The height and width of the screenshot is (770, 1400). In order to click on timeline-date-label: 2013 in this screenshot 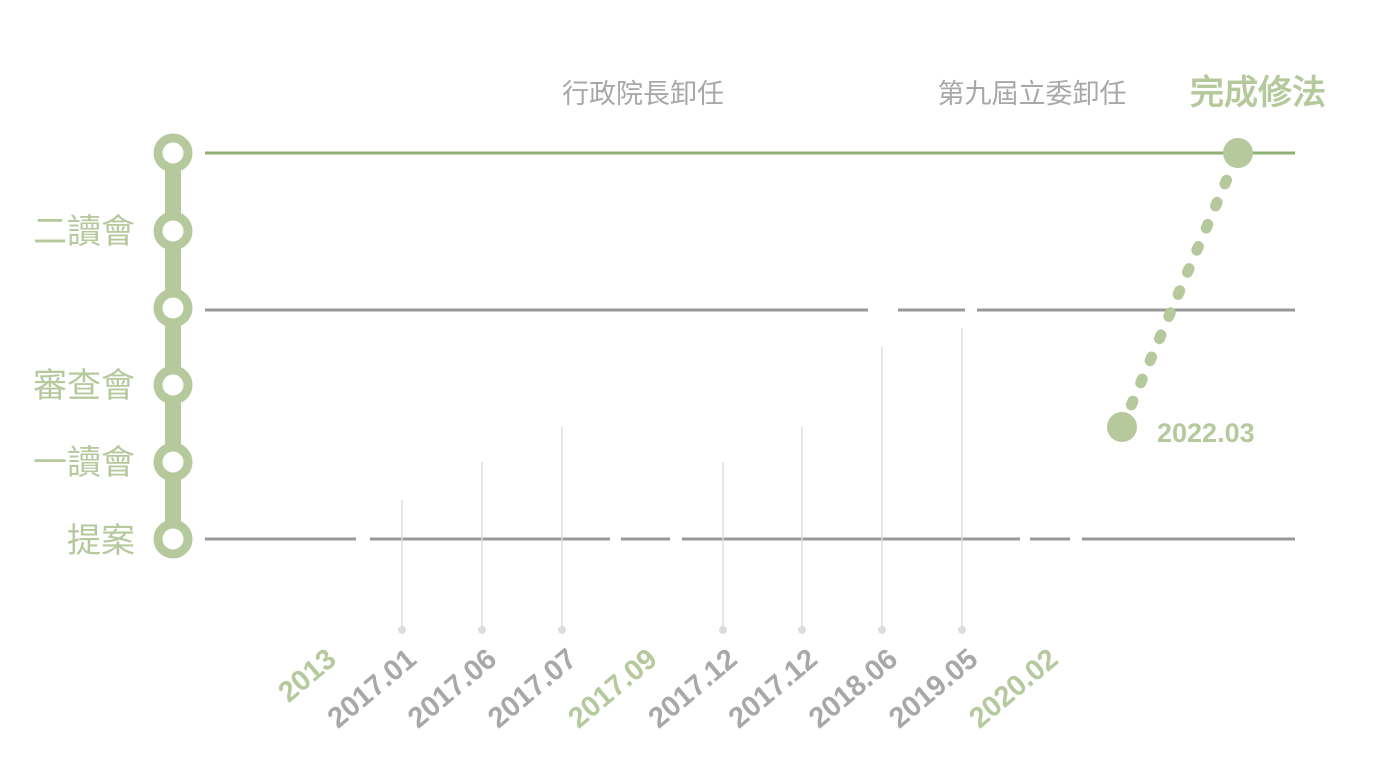, I will do `click(308, 676)`.